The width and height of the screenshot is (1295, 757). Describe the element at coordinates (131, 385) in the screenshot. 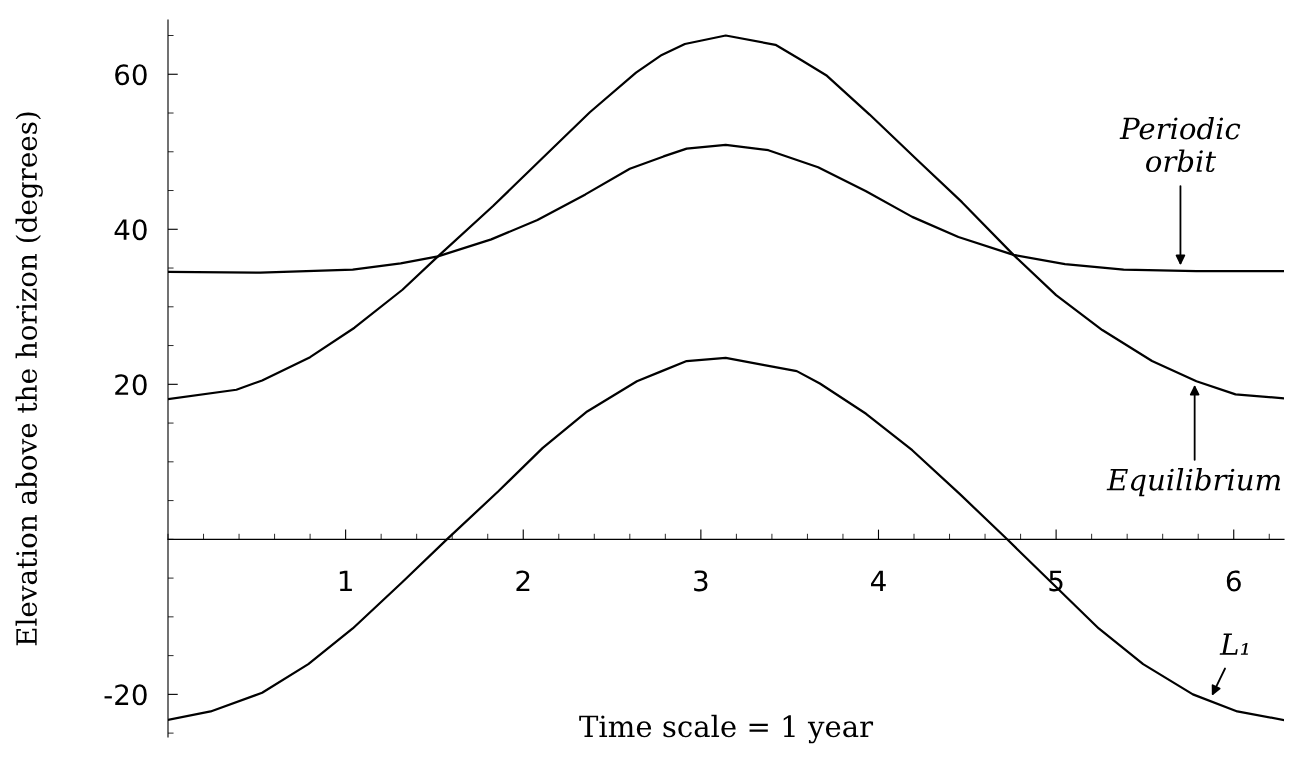

I see `y-tick-label: 20` at that location.